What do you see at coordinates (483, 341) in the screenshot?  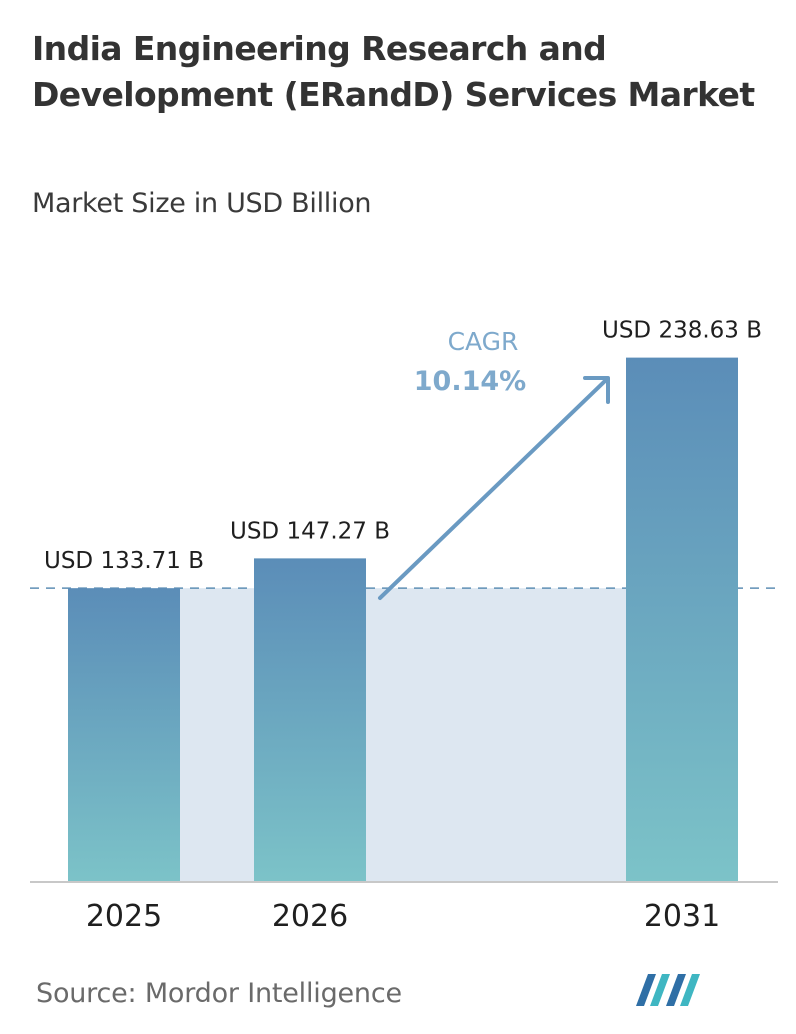 I see `cagr-label: CAGR` at bounding box center [483, 341].